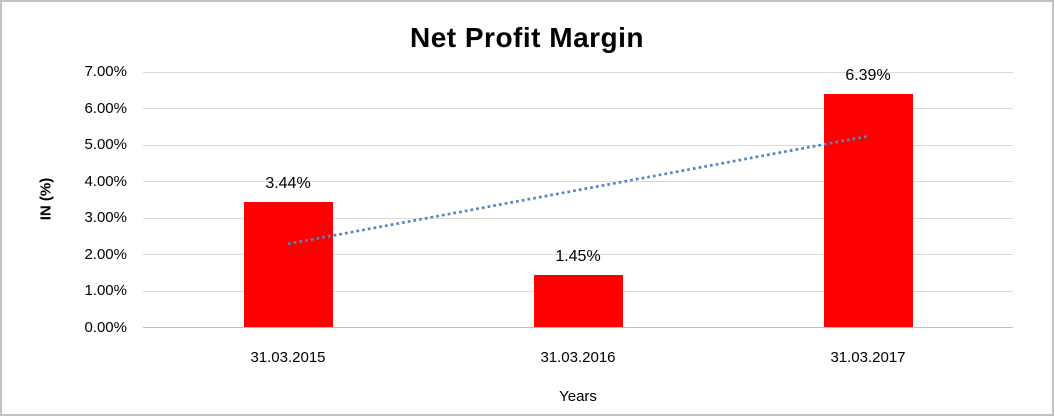  Describe the element at coordinates (578, 327) in the screenshot. I see `x-axis-line` at that location.